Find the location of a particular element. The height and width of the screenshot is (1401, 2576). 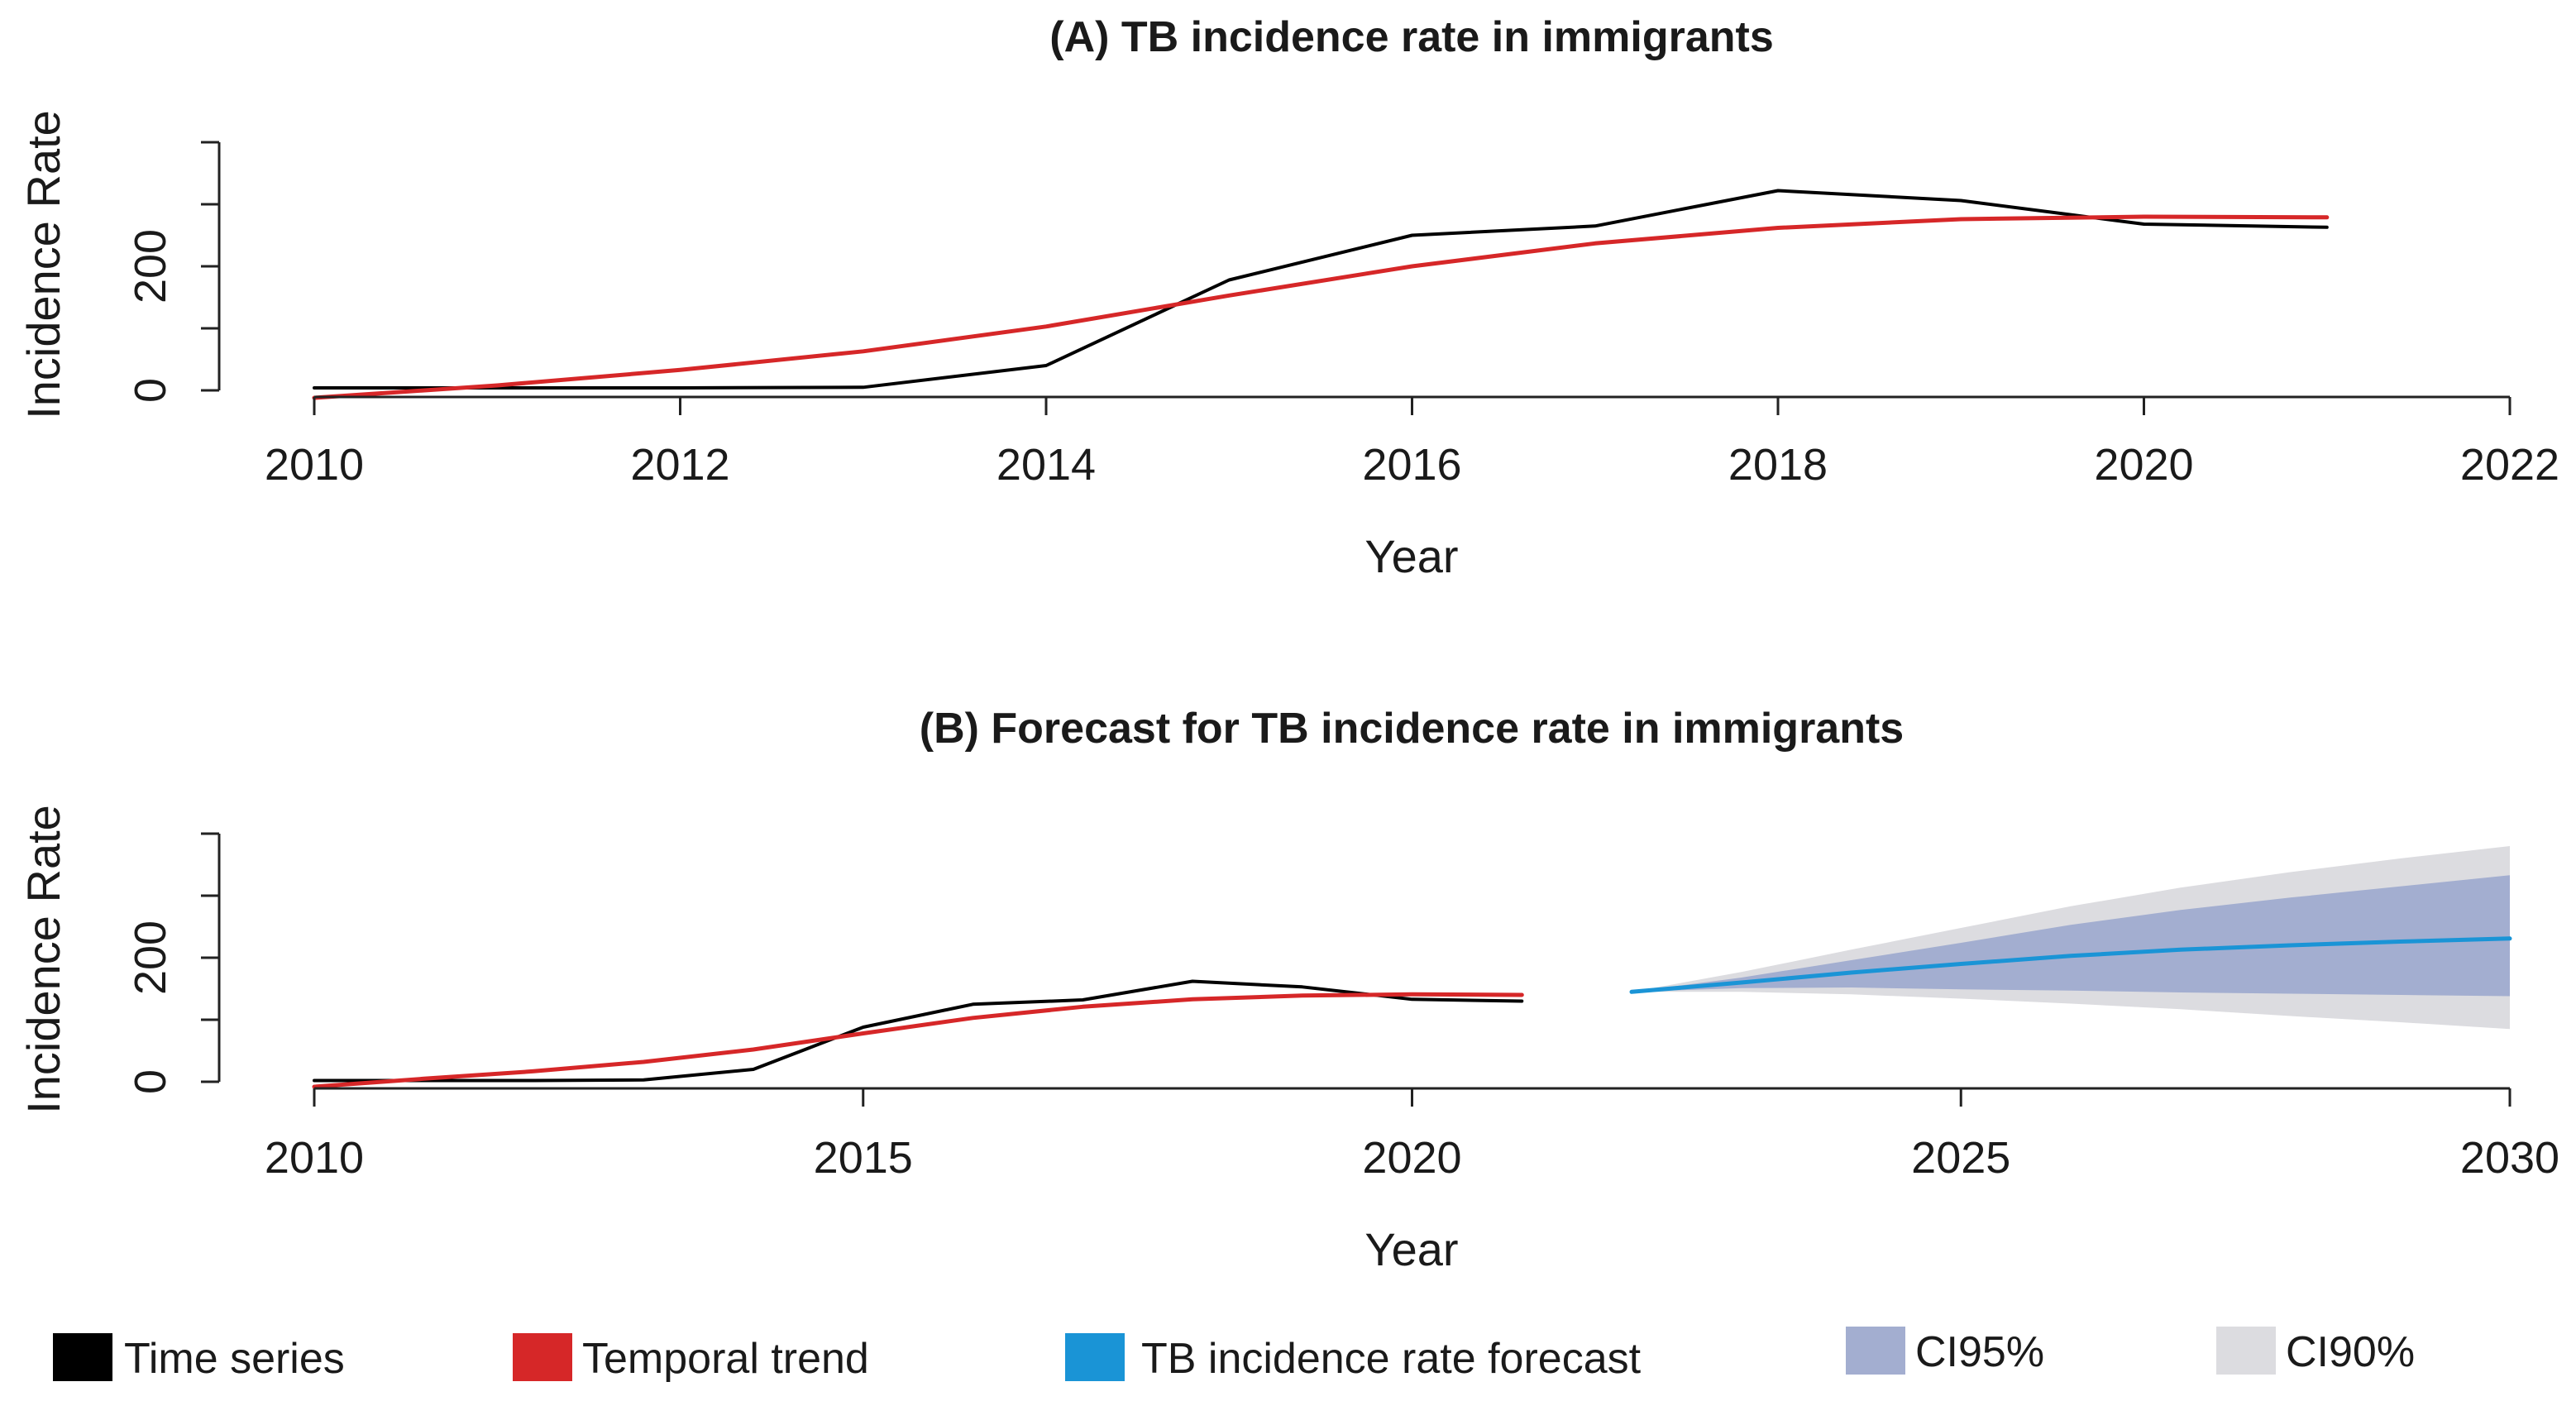

legend-item-time-series: Time series is located at coordinates (199, 1358).